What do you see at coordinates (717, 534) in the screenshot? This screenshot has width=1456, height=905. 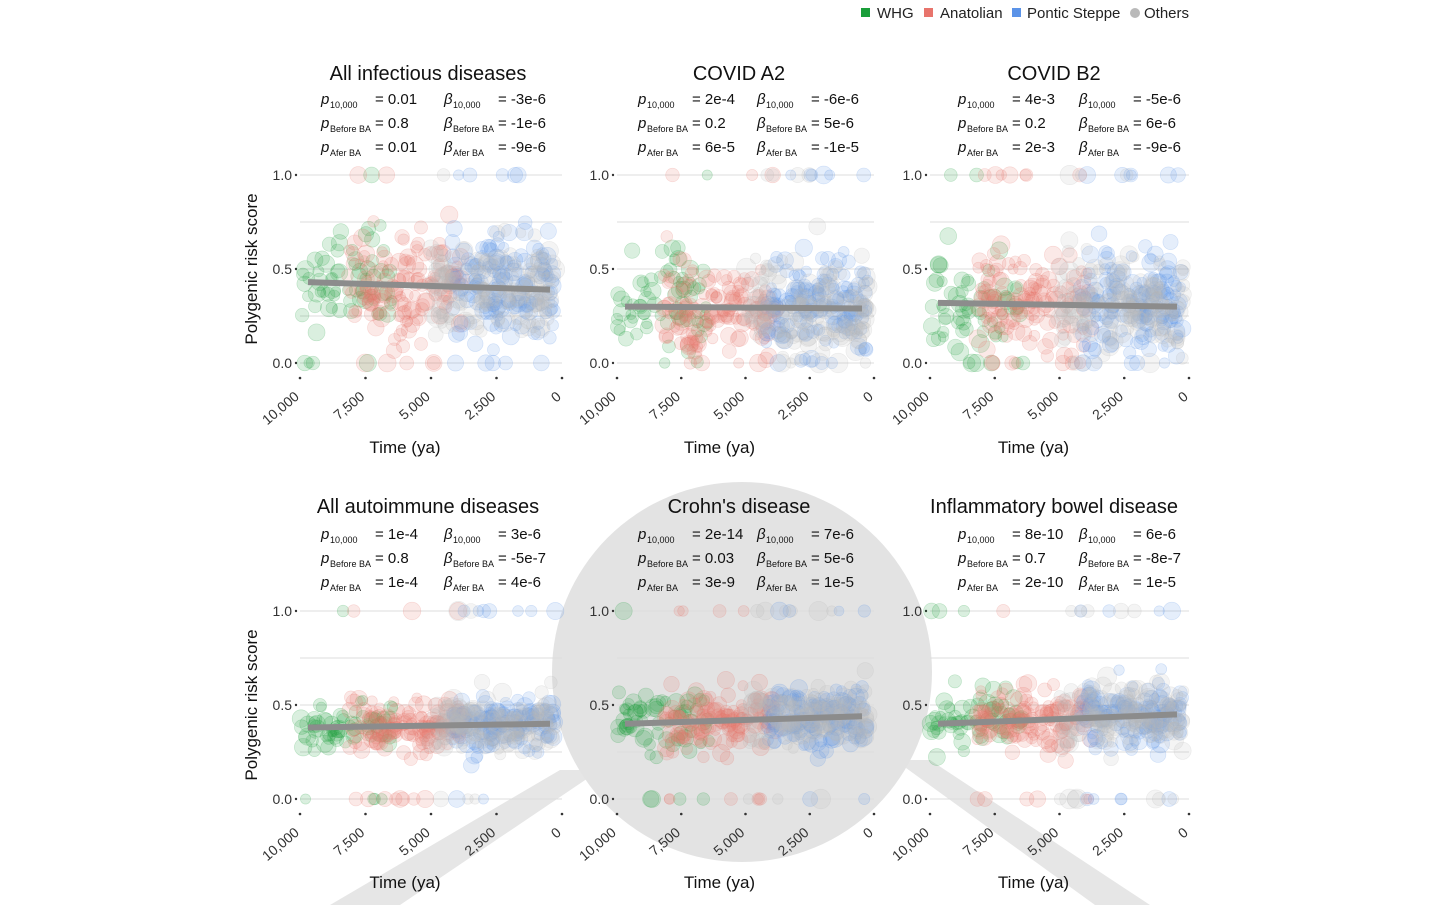 I see `stat-p-value: = 2e-14` at bounding box center [717, 534].